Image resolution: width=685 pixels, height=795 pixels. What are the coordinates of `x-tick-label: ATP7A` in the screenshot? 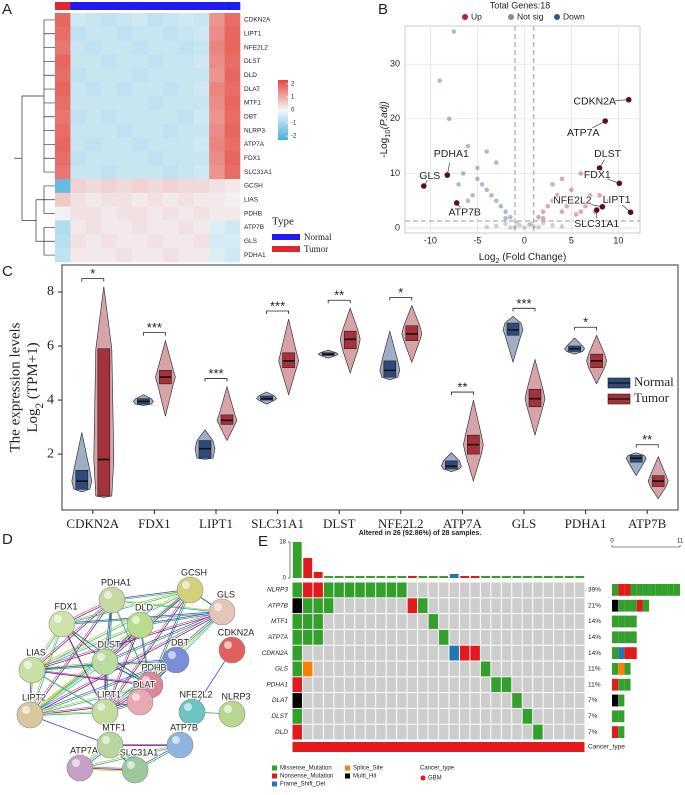 It's located at (463, 523).